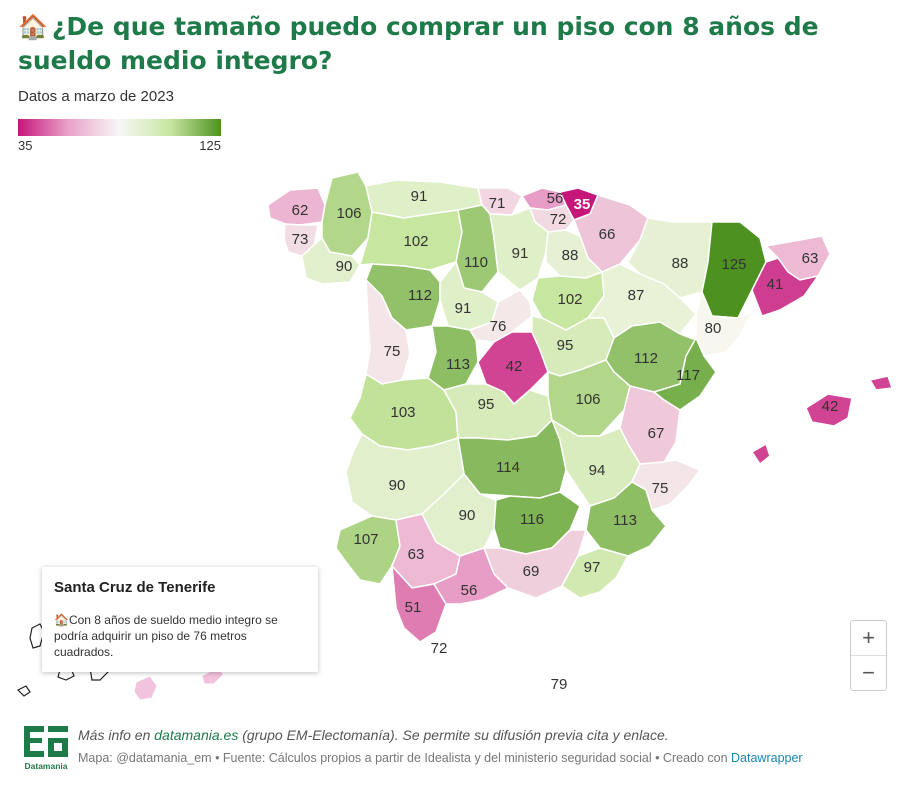  What do you see at coordinates (868, 638) in the screenshot?
I see `zoom-in-button: +` at bounding box center [868, 638].